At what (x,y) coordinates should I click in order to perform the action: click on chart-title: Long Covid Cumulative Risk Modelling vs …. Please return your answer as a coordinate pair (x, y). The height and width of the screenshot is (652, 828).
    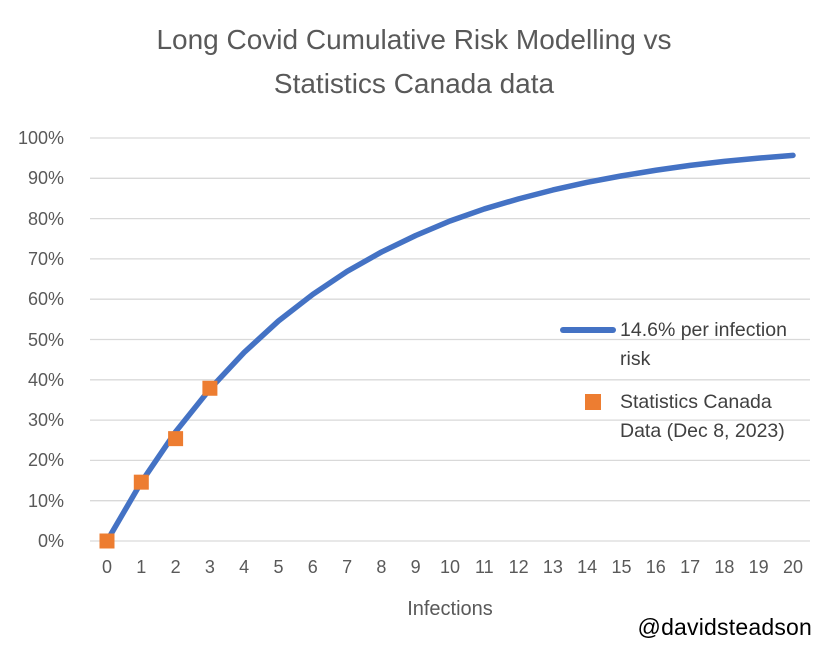
    Looking at the image, I should click on (414, 62).